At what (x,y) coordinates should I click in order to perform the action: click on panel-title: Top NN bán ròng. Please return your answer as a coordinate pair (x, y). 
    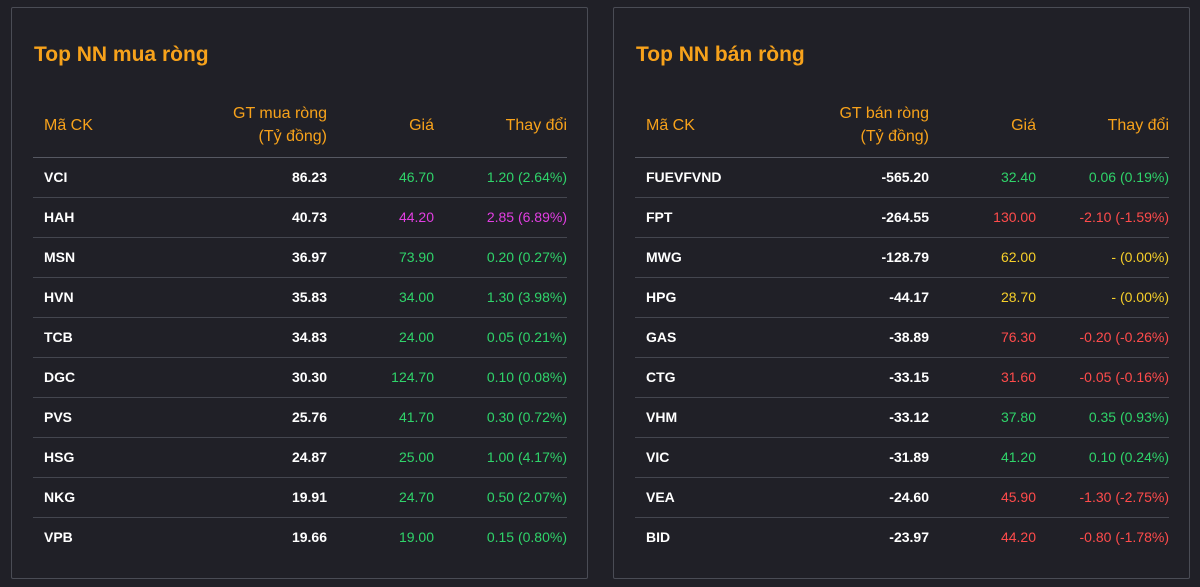
    Looking at the image, I should click on (720, 54).